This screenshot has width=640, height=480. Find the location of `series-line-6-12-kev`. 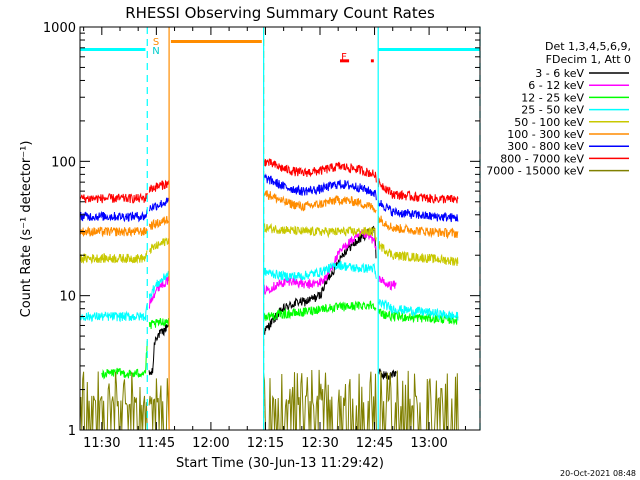

series-line-6-12-kev is located at coordinates (272, 269).